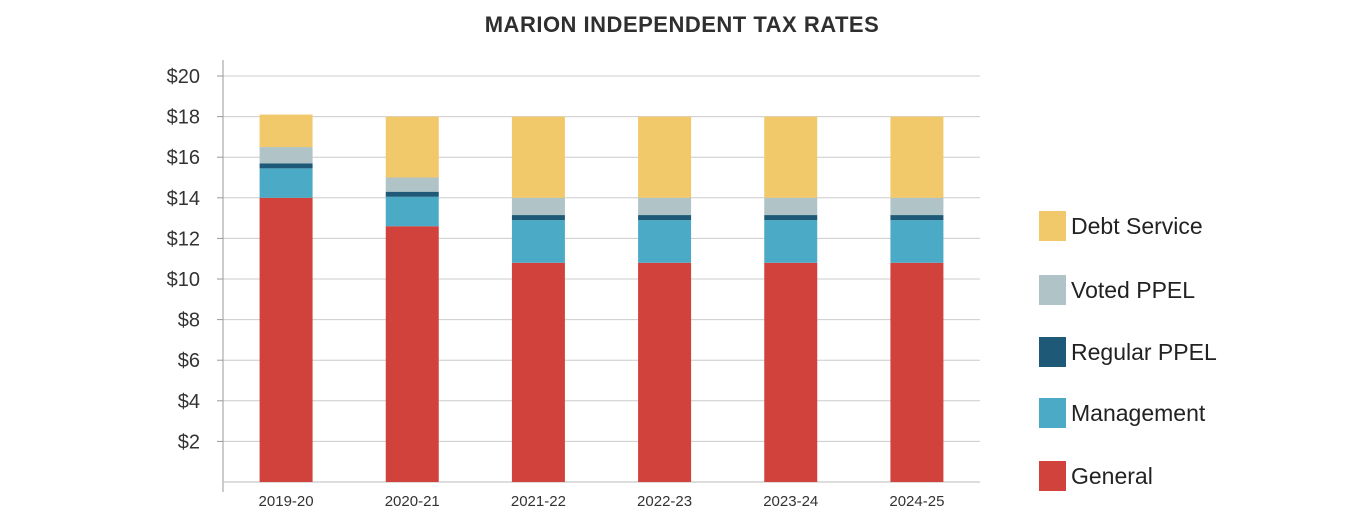 This screenshot has width=1364, height=509. What do you see at coordinates (189, 402) in the screenshot?
I see `y-tick-label: $4` at bounding box center [189, 402].